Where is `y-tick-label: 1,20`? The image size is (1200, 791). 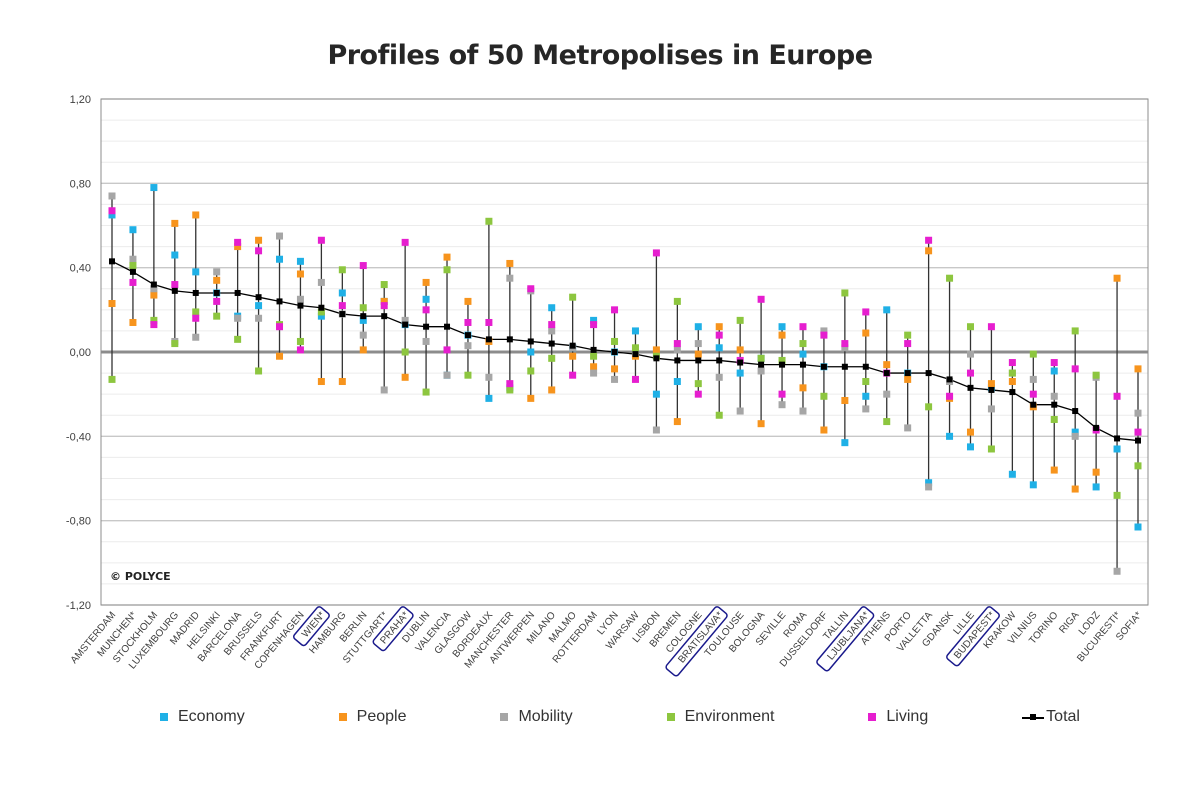 y-tick-label: 1,20 is located at coordinates (80, 100).